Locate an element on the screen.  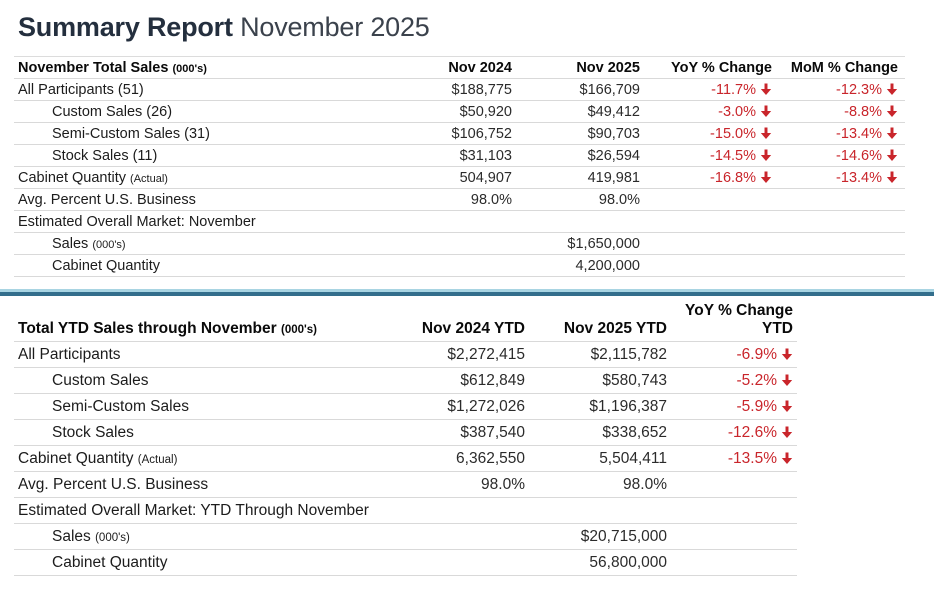
yoy-change-value: -11.7% is located at coordinates (706, 90).